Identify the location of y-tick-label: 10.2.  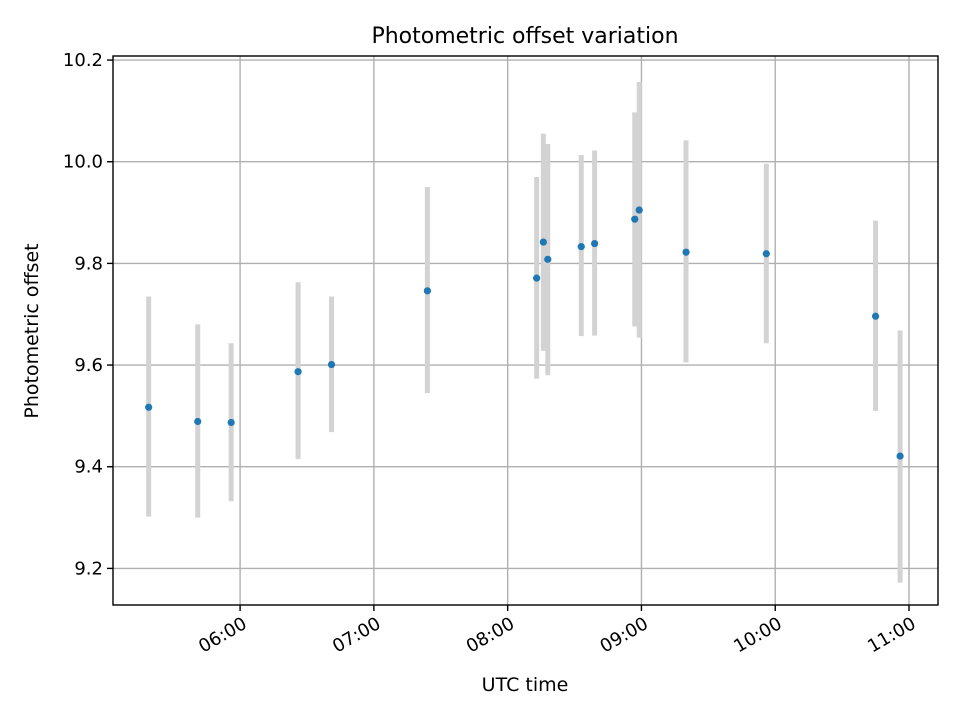
(83, 60).